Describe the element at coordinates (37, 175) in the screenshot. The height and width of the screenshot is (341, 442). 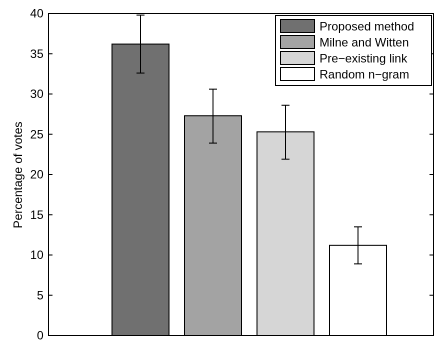
I see `y-tick-label: 20` at that location.